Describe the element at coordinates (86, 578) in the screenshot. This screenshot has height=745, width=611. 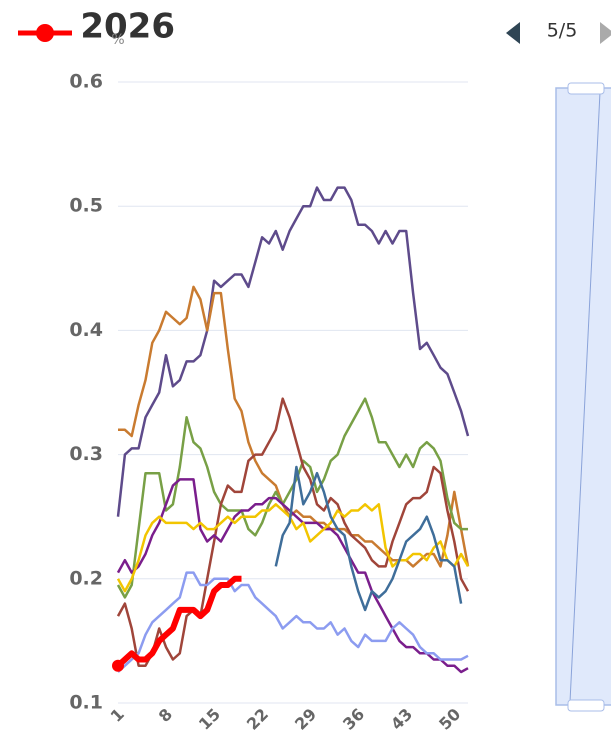
I see `y-tick-label: 0.2` at that location.